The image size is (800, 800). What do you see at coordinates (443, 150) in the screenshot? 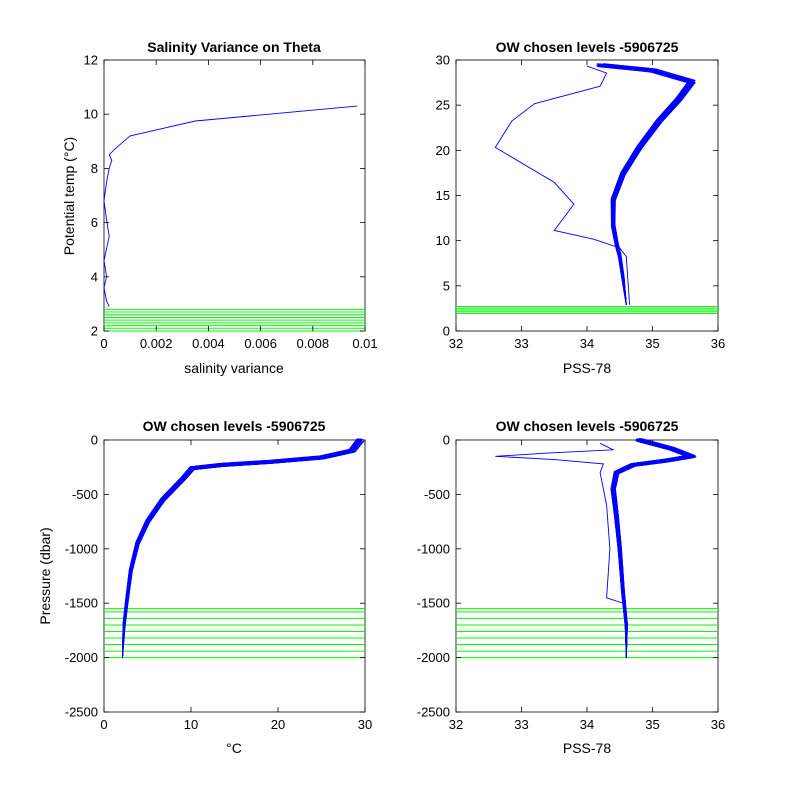
I see `y-tick-label: 20` at bounding box center [443, 150].